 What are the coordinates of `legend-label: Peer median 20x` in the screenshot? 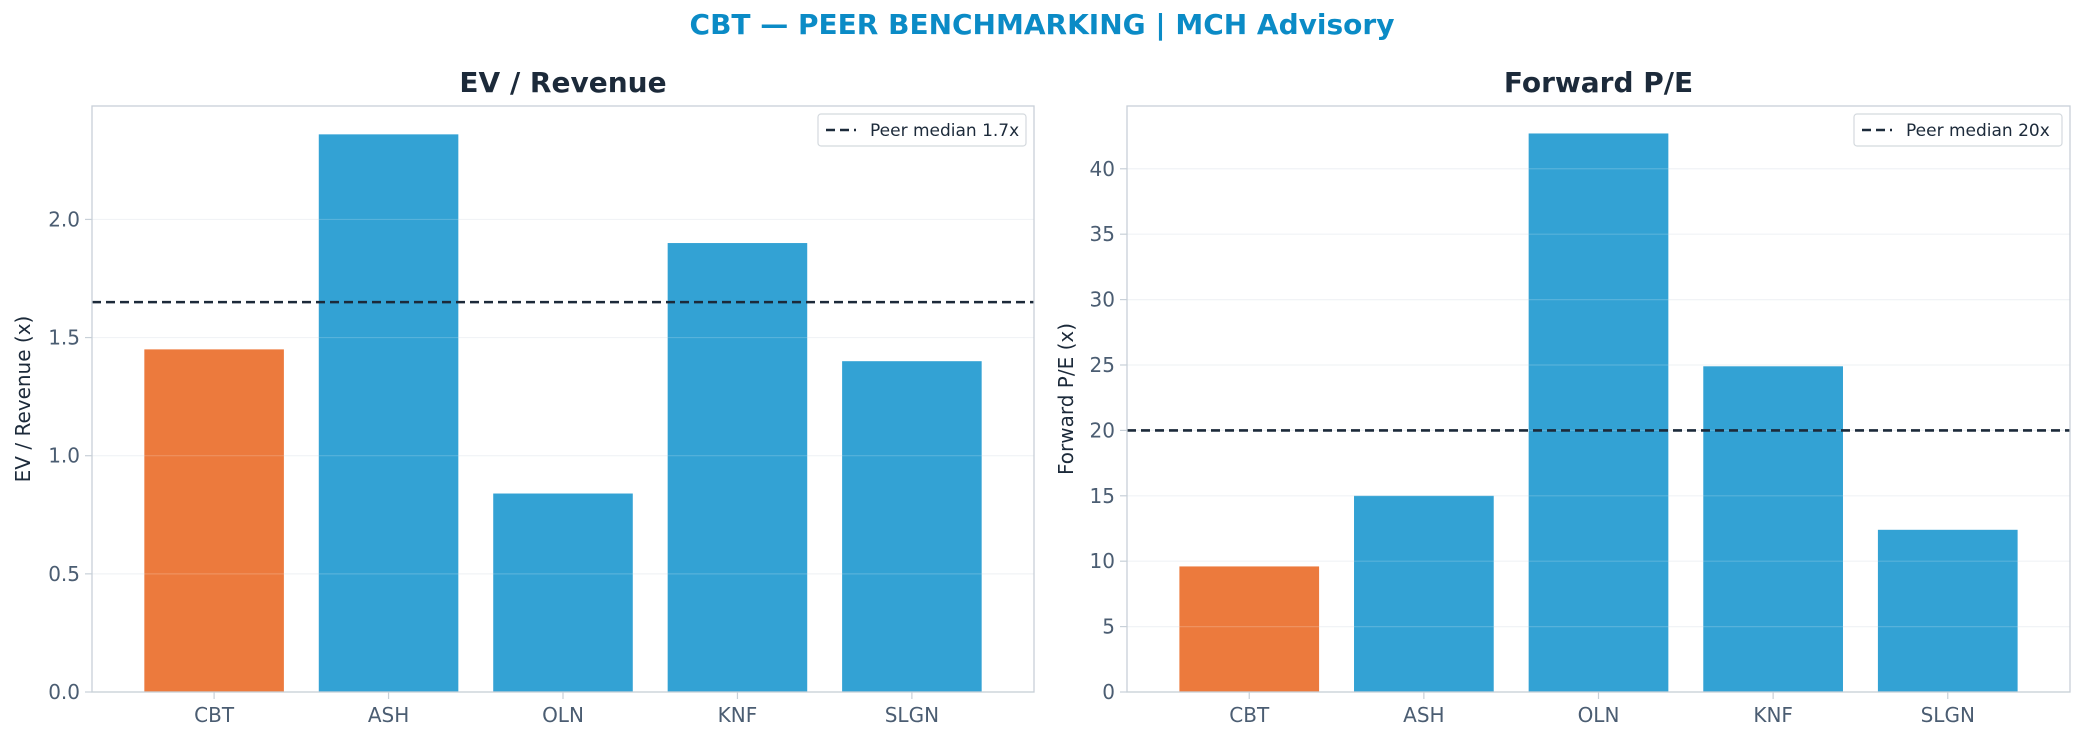 It's located at (1978, 131).